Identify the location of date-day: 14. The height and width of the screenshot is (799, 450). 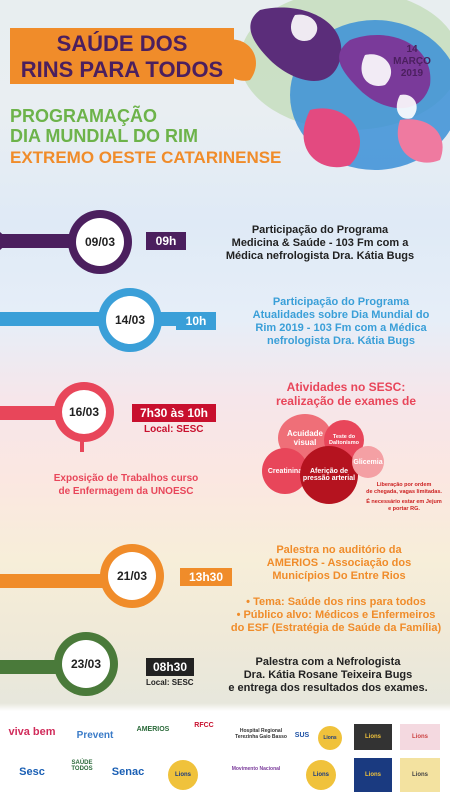
(412, 49).